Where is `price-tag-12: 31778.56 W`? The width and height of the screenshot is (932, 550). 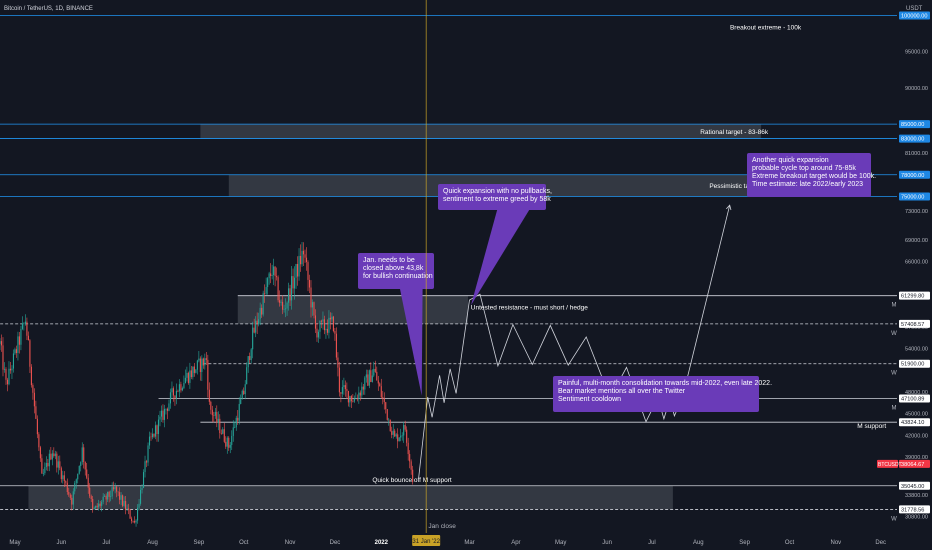 price-tag-12: 31778.56 W is located at coordinates (910, 513).